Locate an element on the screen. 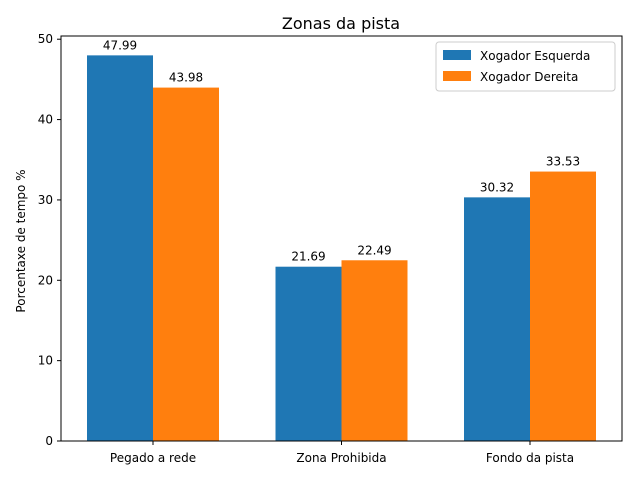  x-tick-label: Zona Prohibida is located at coordinates (341, 458).